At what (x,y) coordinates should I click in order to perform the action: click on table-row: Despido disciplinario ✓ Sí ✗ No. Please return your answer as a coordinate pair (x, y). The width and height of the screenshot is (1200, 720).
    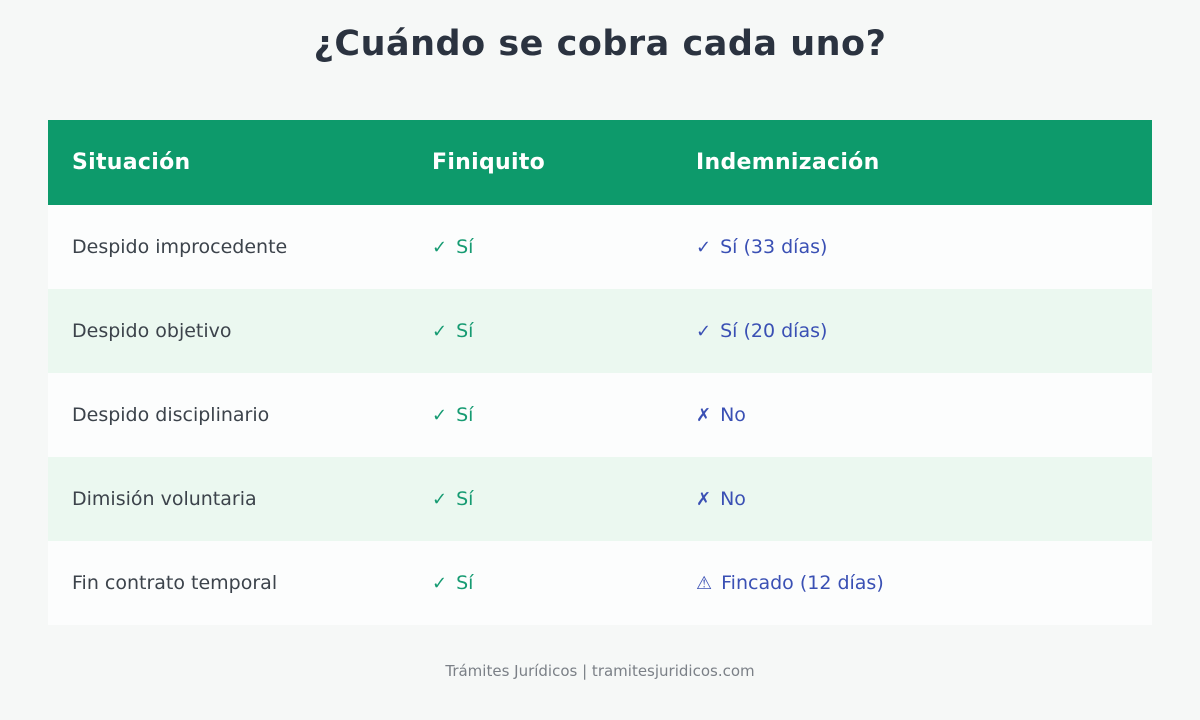
    Looking at the image, I should click on (600, 415).